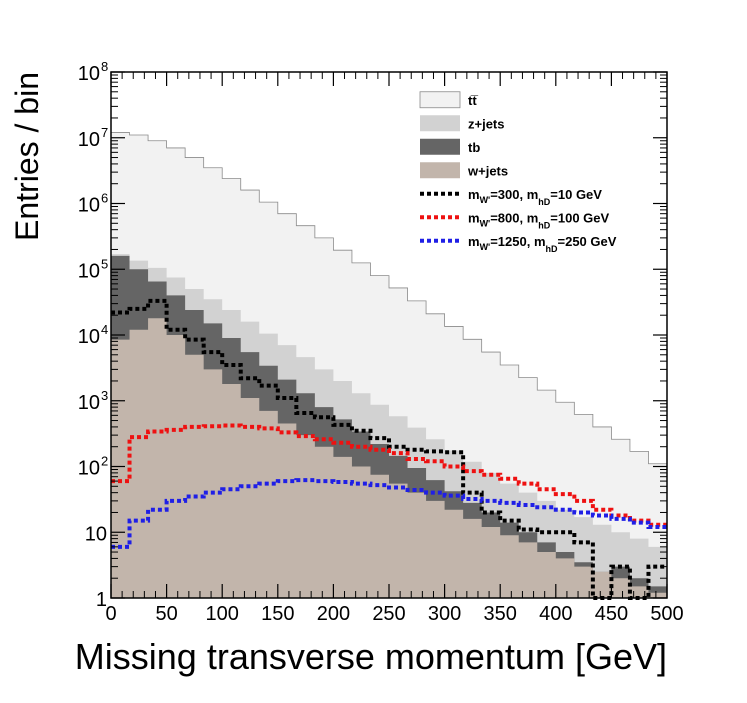 The height and width of the screenshot is (703, 747). Describe the element at coordinates (333, 614) in the screenshot. I see `x-tick-label: 200` at that location.